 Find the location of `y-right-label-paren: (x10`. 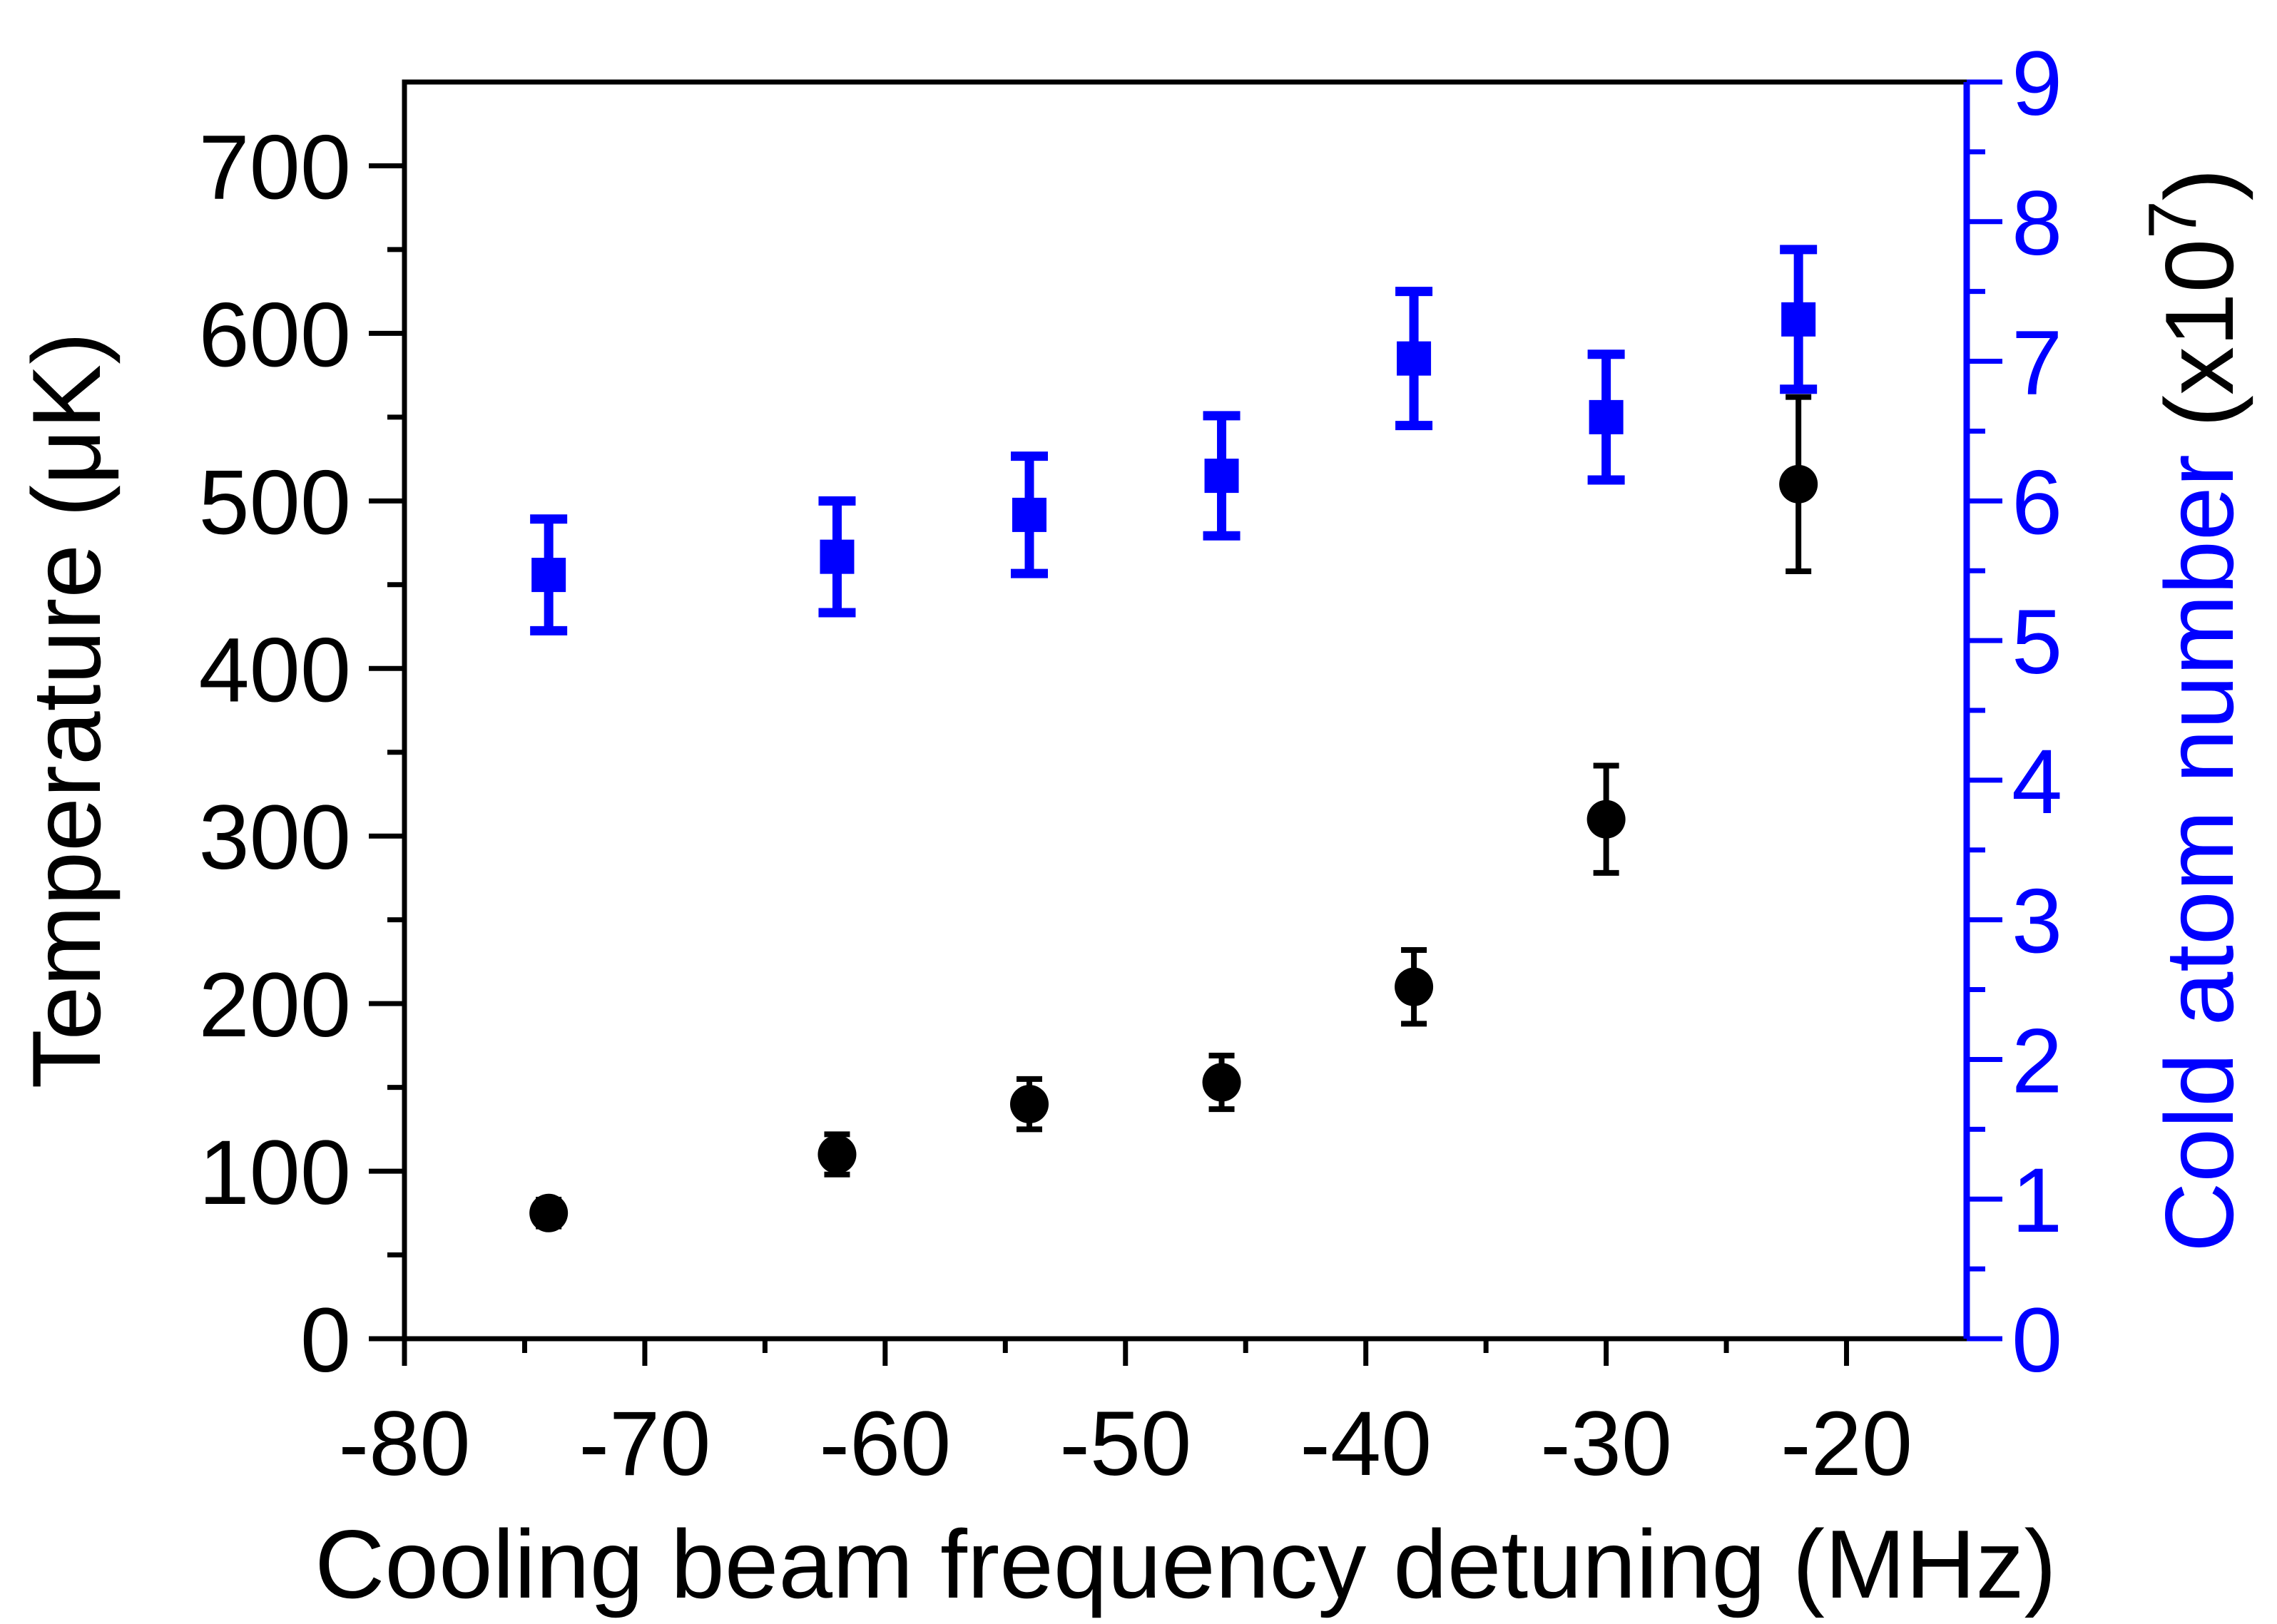

y-right-label-paren: (x10 is located at coordinates (2199, 333).